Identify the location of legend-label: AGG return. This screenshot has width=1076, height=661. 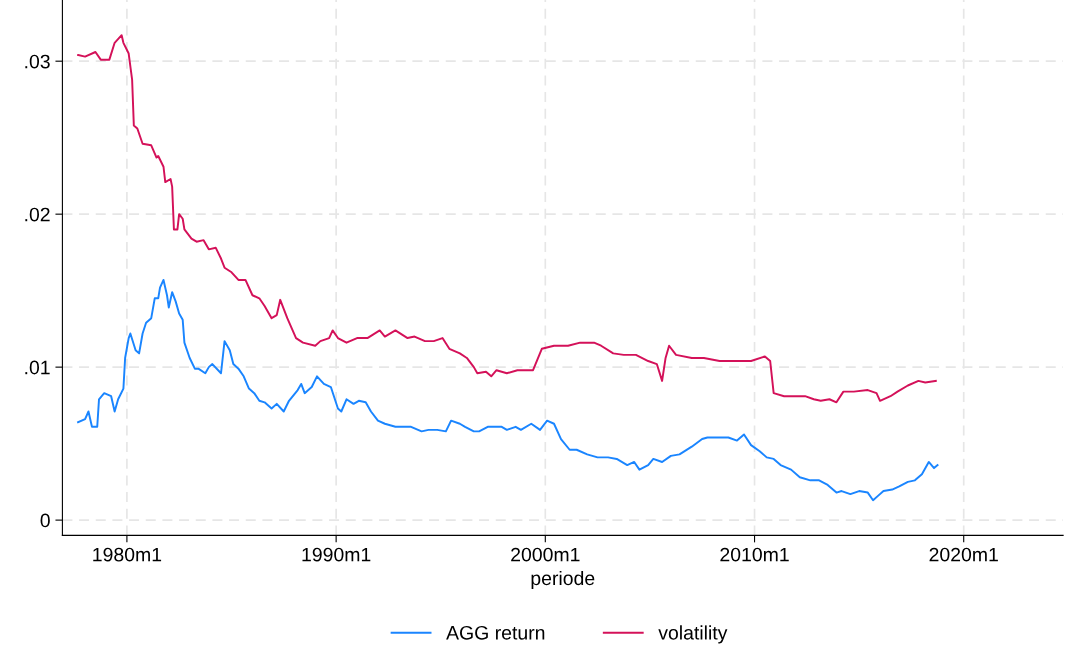
(495, 632).